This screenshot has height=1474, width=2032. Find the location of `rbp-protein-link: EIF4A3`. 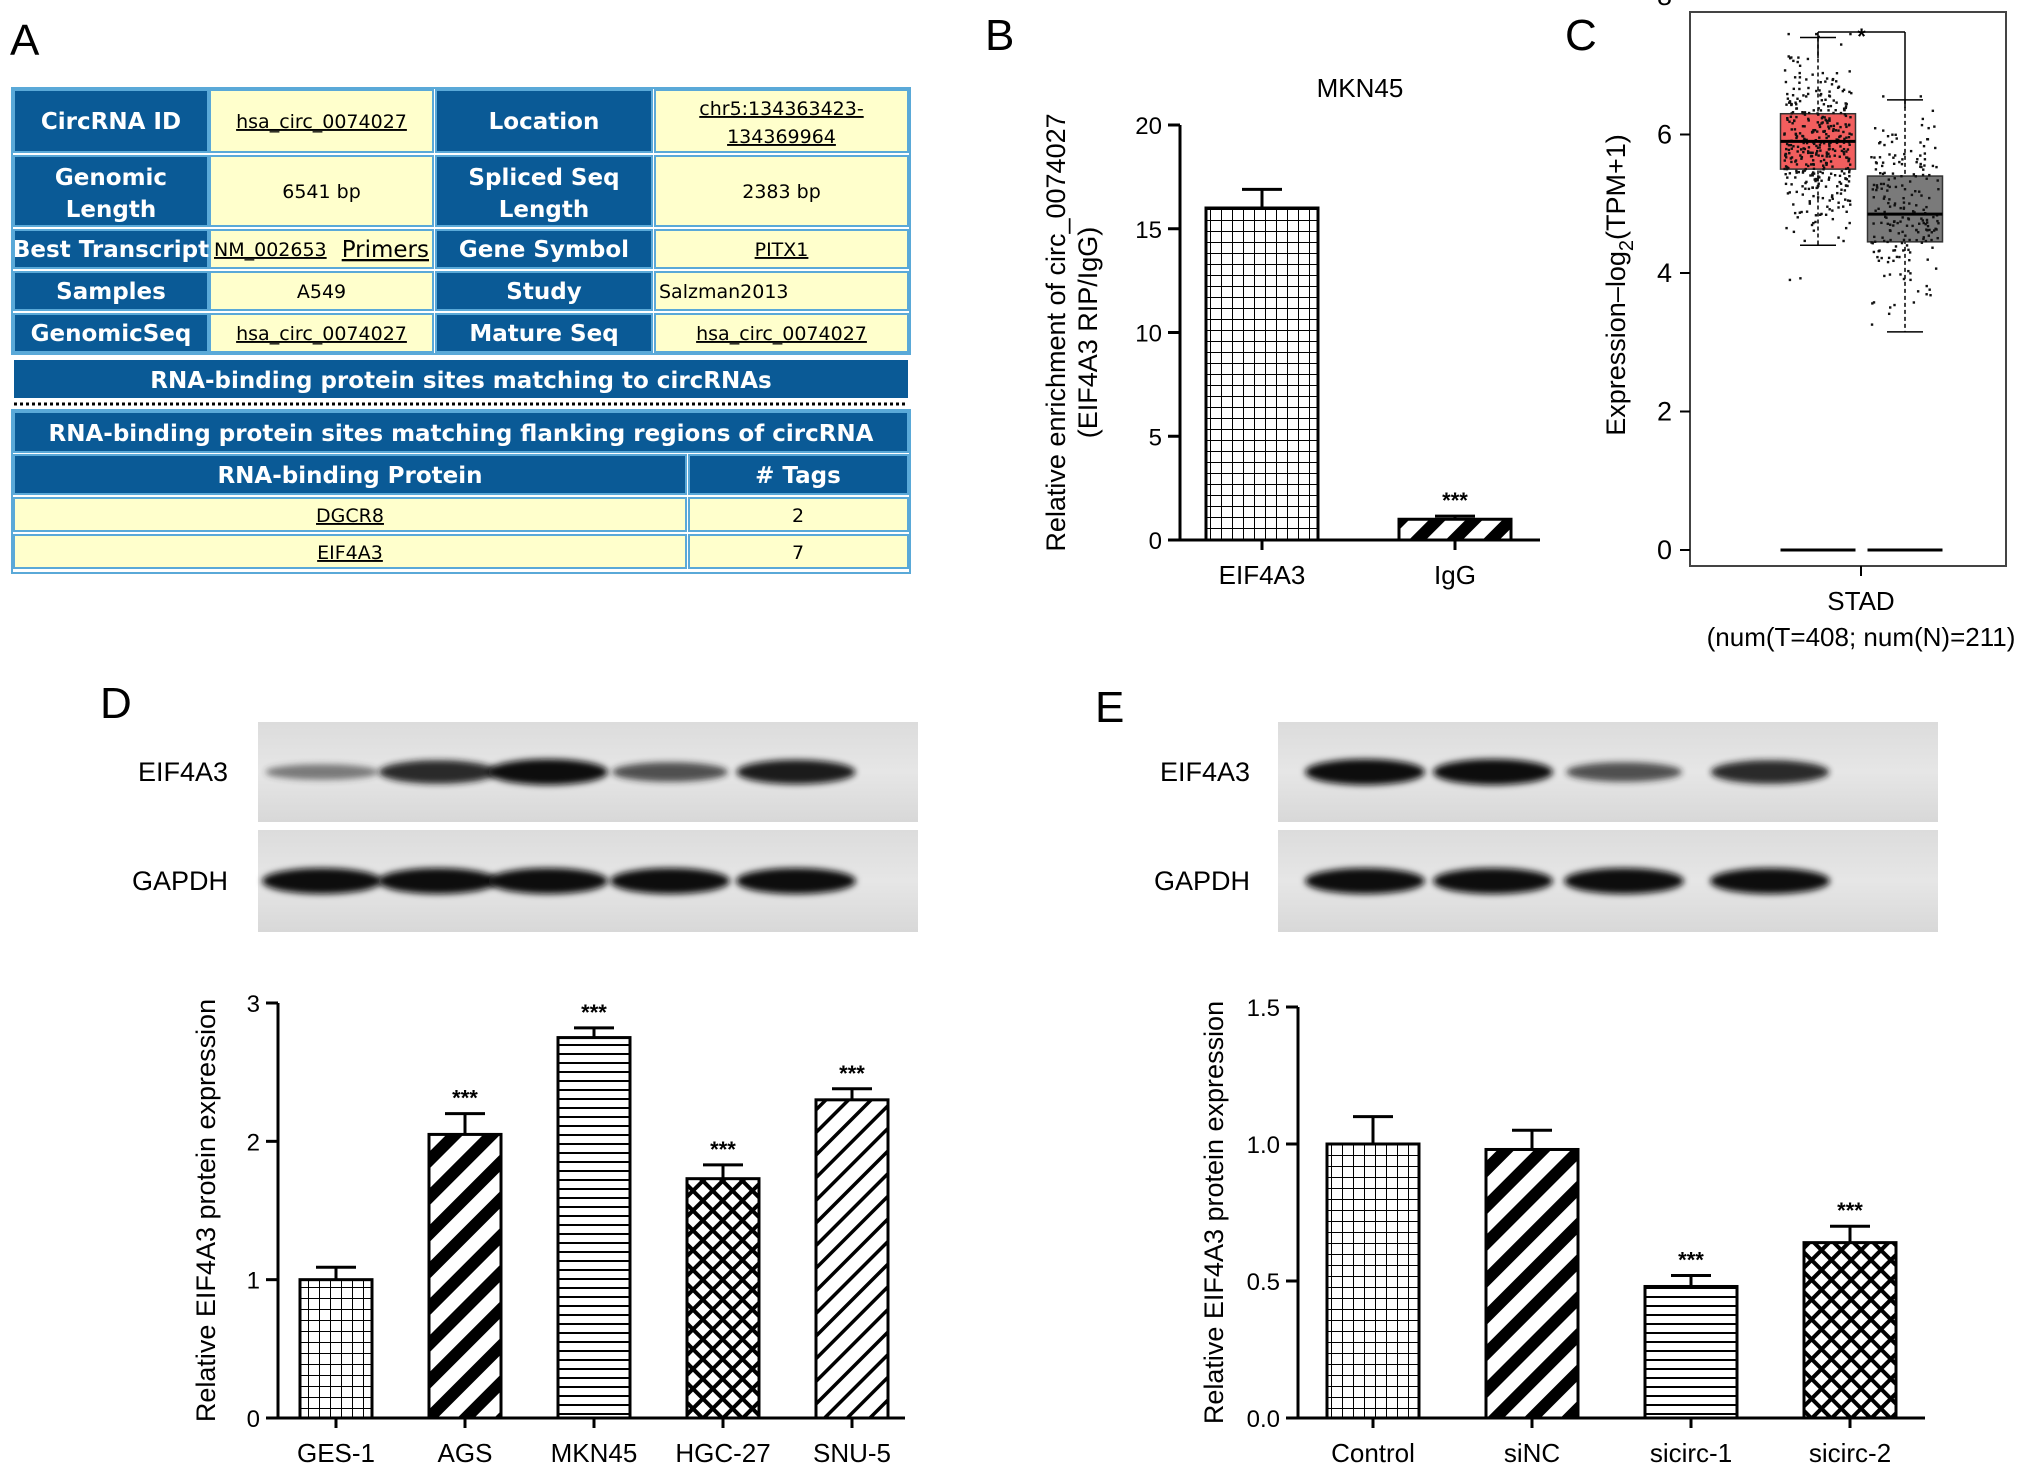

rbp-protein-link: EIF4A3 is located at coordinates (350, 553).